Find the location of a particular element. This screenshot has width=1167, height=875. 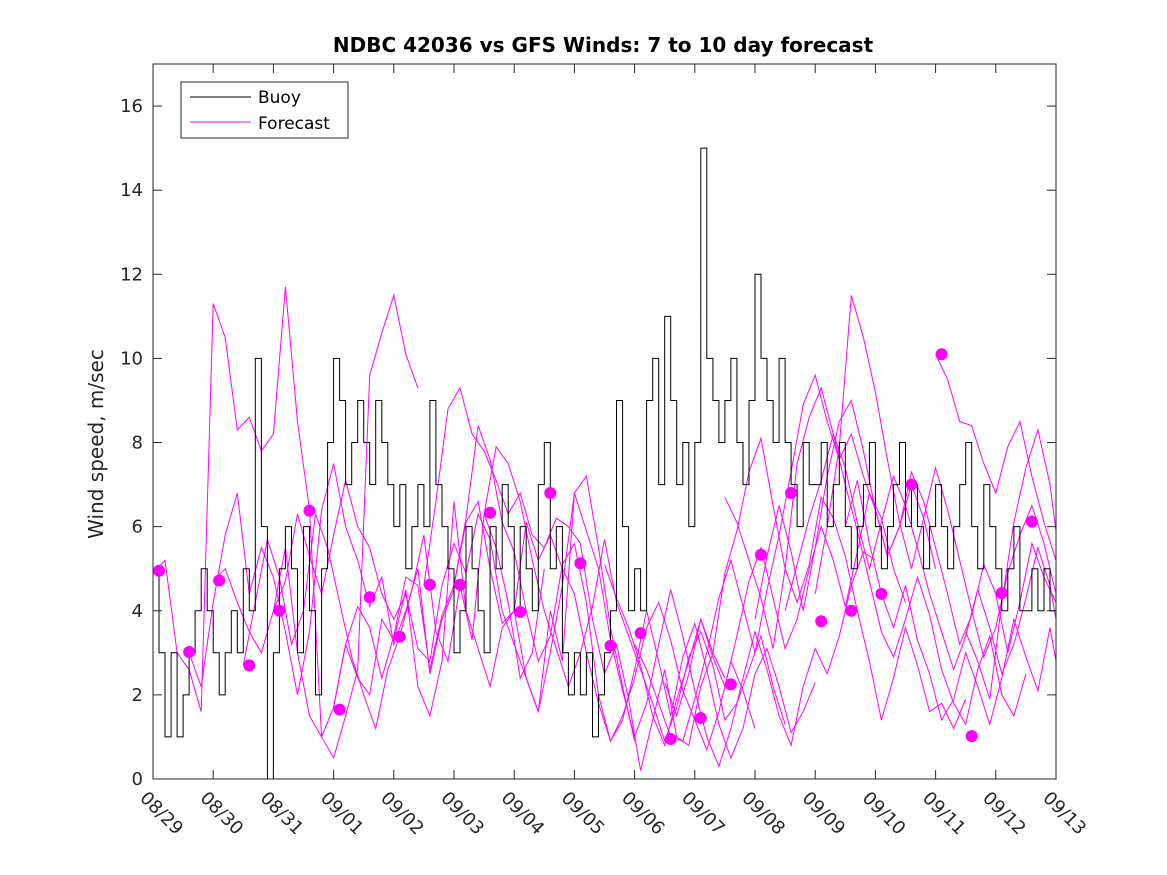

legend: Buoy Forecast is located at coordinates (264, 110).